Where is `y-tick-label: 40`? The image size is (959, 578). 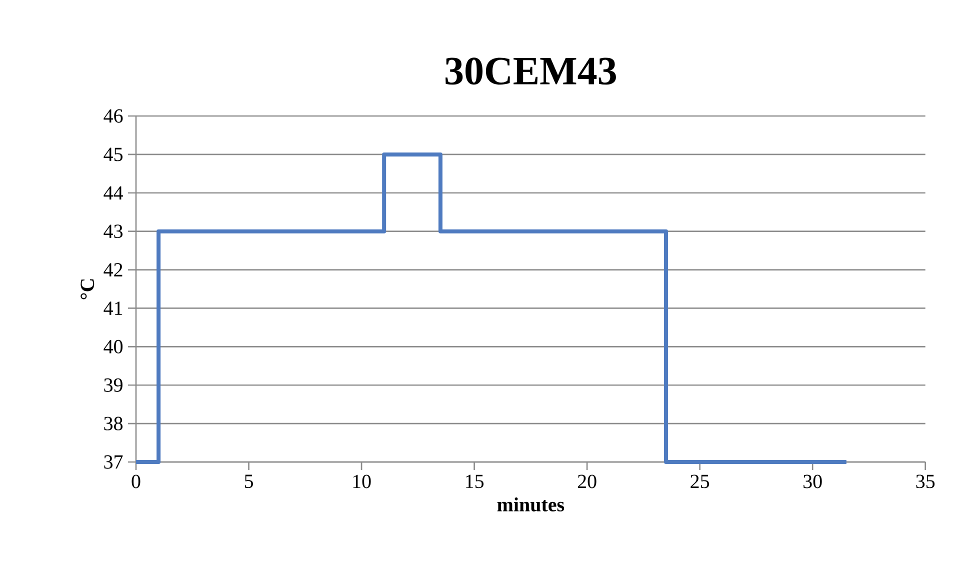
y-tick-label: 40 is located at coordinates (113, 347).